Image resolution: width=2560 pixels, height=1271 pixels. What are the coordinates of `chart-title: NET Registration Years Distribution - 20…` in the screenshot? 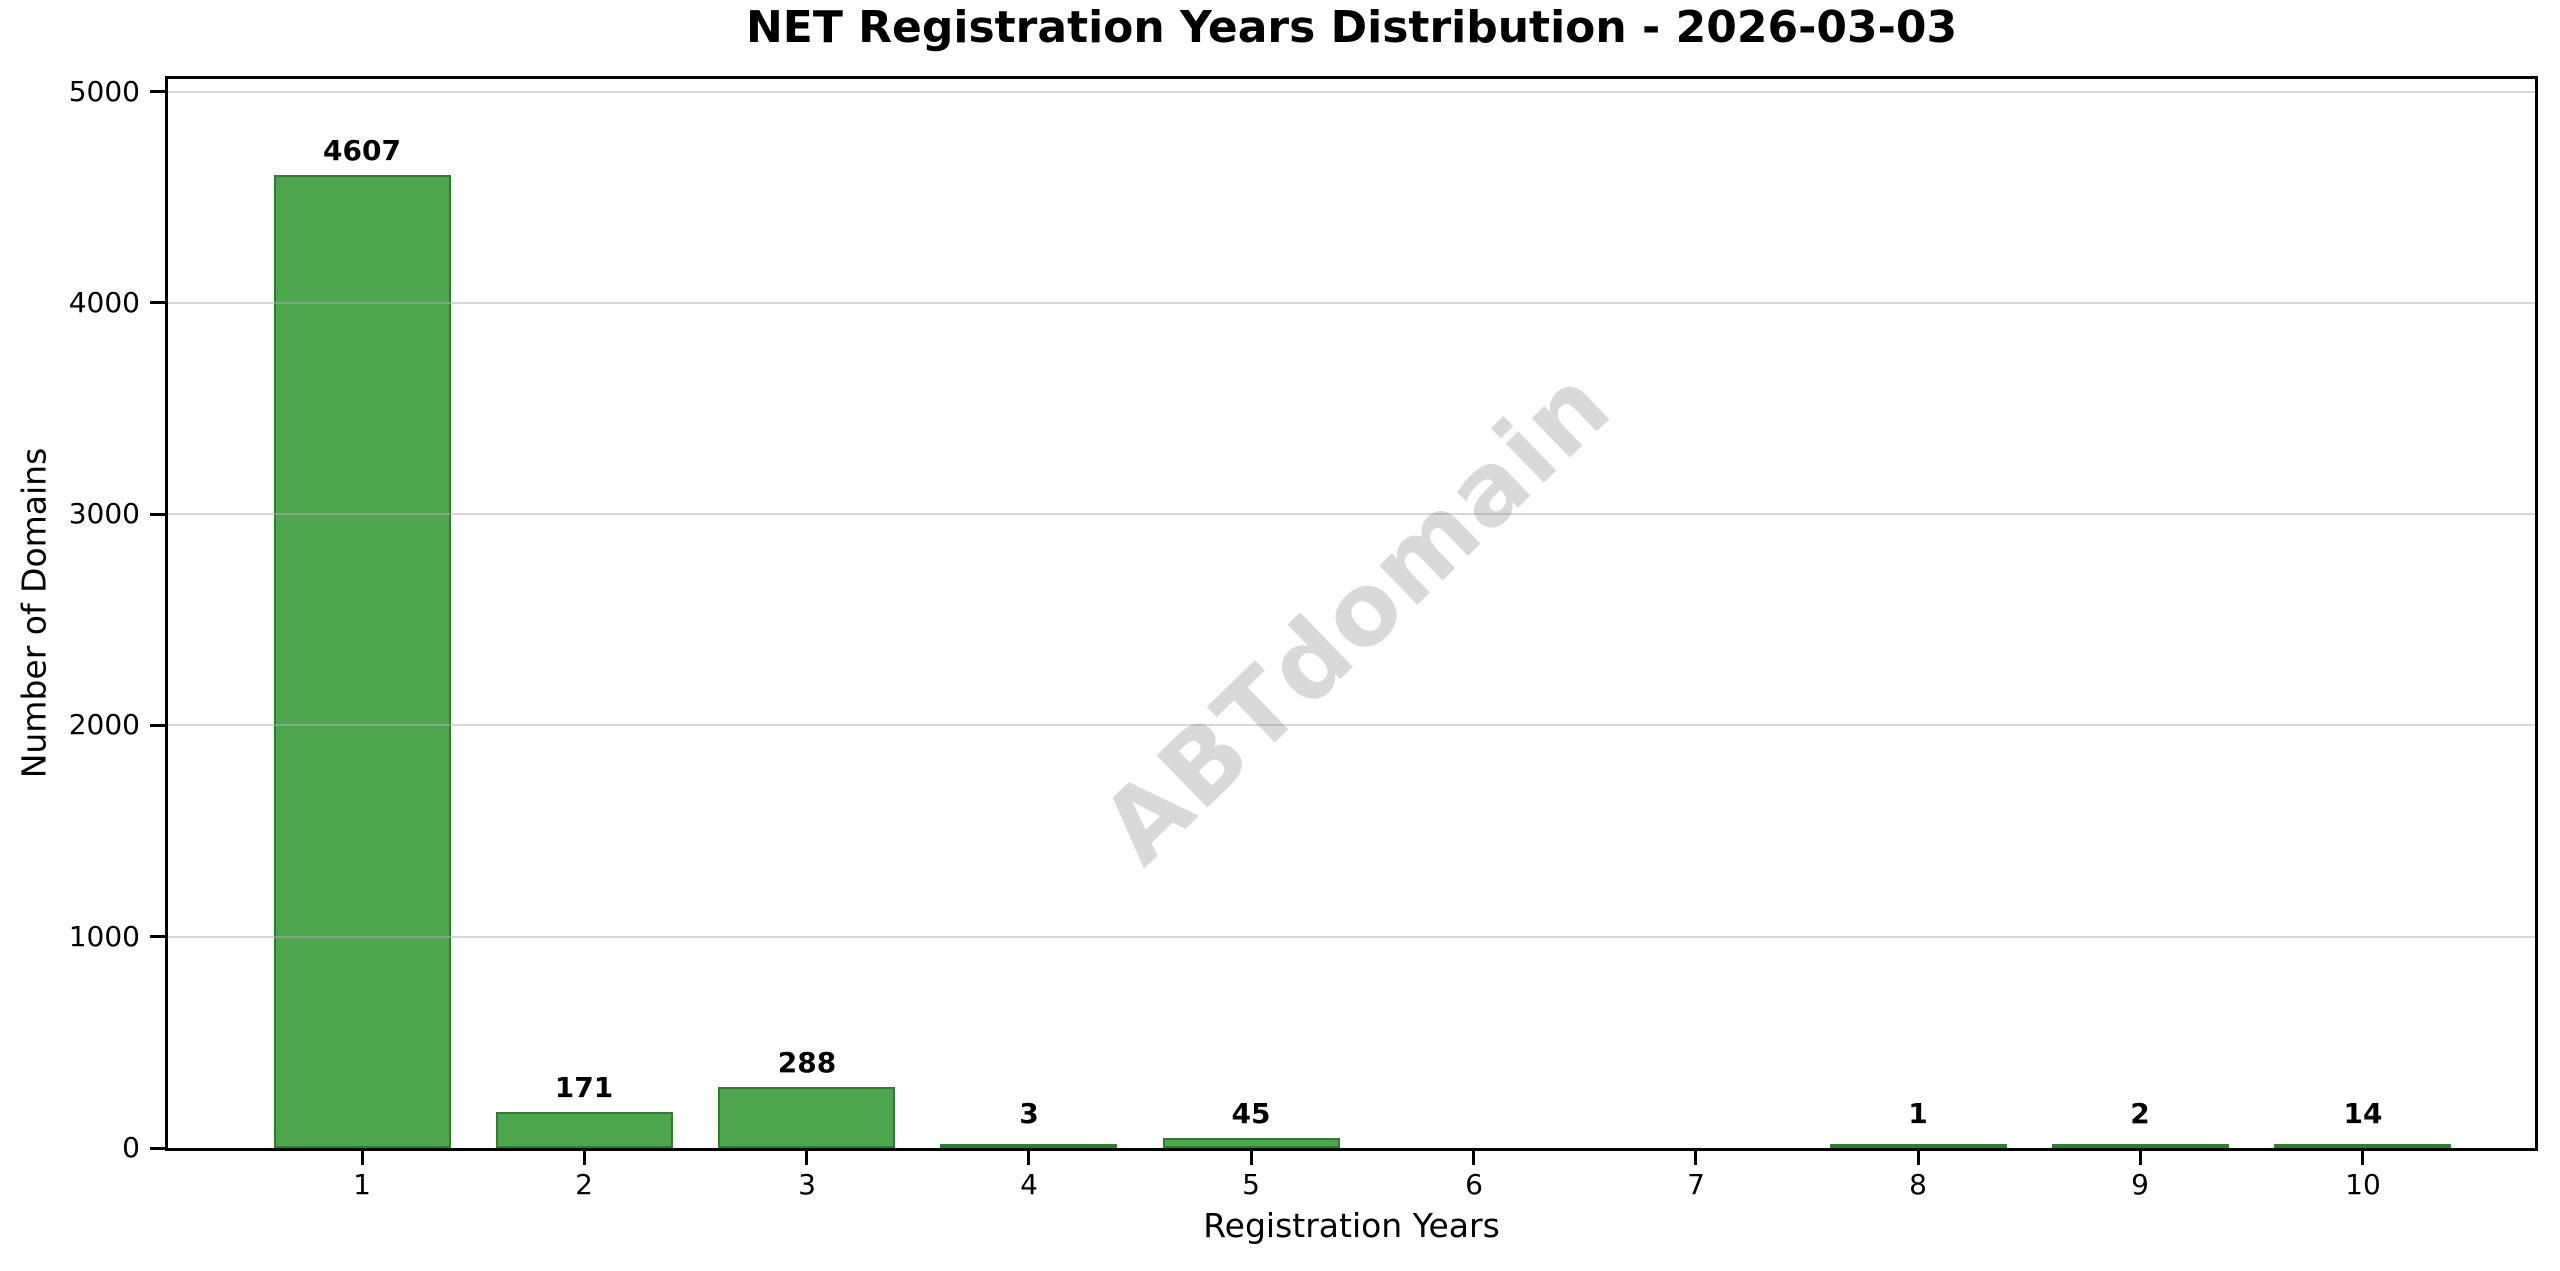 It's located at (1351, 27).